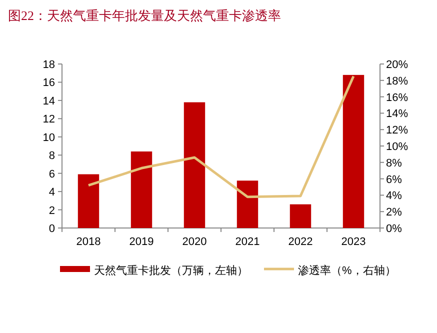  Describe the element at coordinates (51, 229) in the screenshot. I see `y-tick-label: 0` at that location.